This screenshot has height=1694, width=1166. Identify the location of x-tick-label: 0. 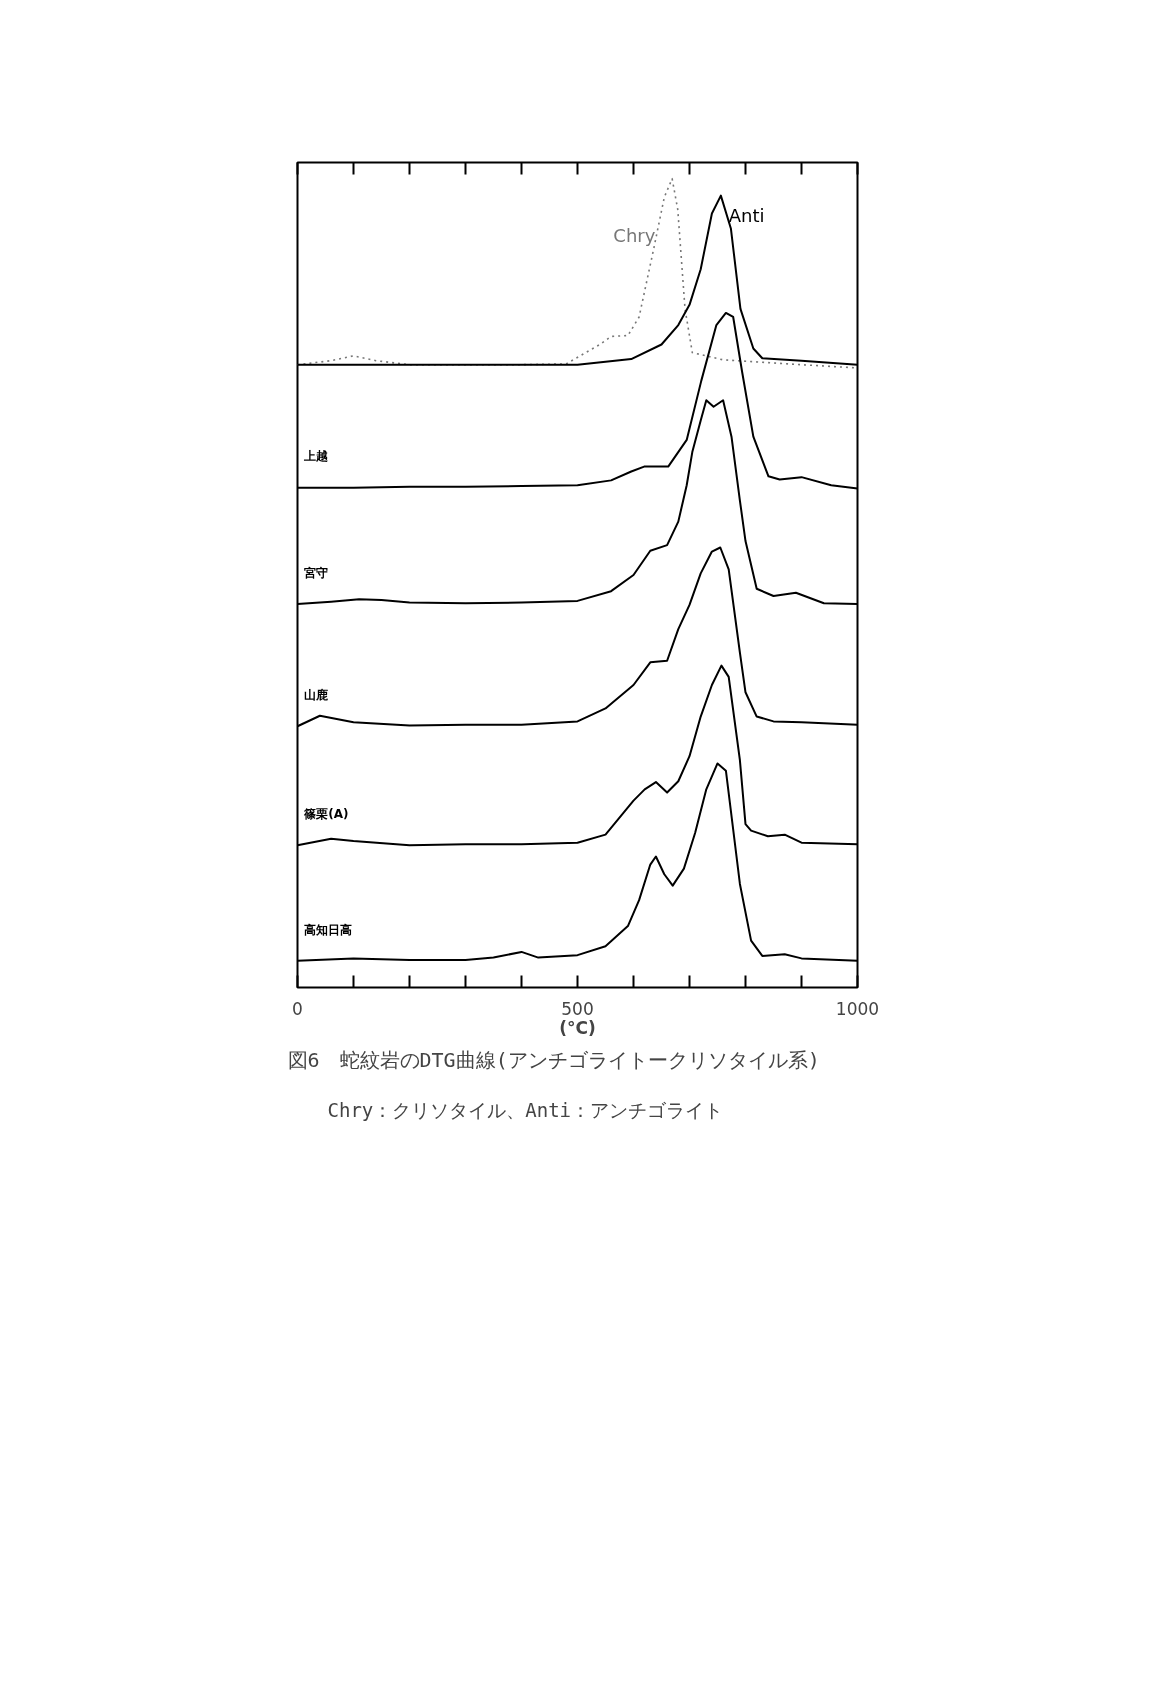
(297, 1008).